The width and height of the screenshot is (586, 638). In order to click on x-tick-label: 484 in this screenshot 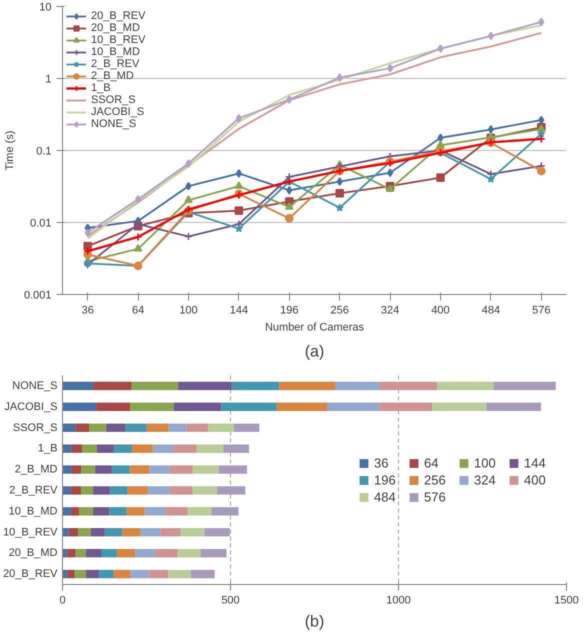, I will do `click(491, 310)`.